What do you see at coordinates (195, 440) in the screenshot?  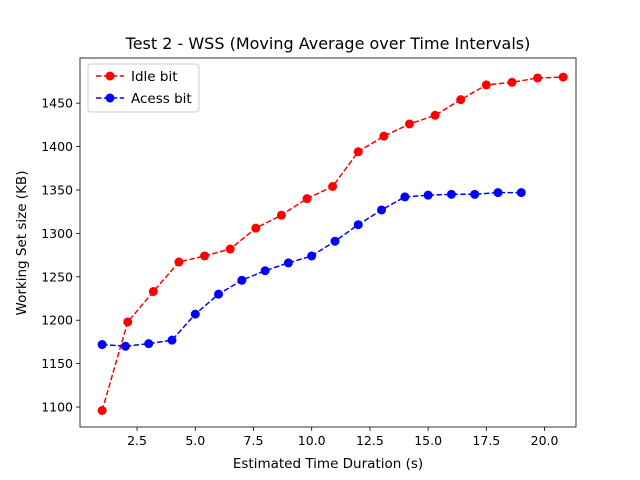 I see `x-tick-label: 5.0` at bounding box center [195, 440].